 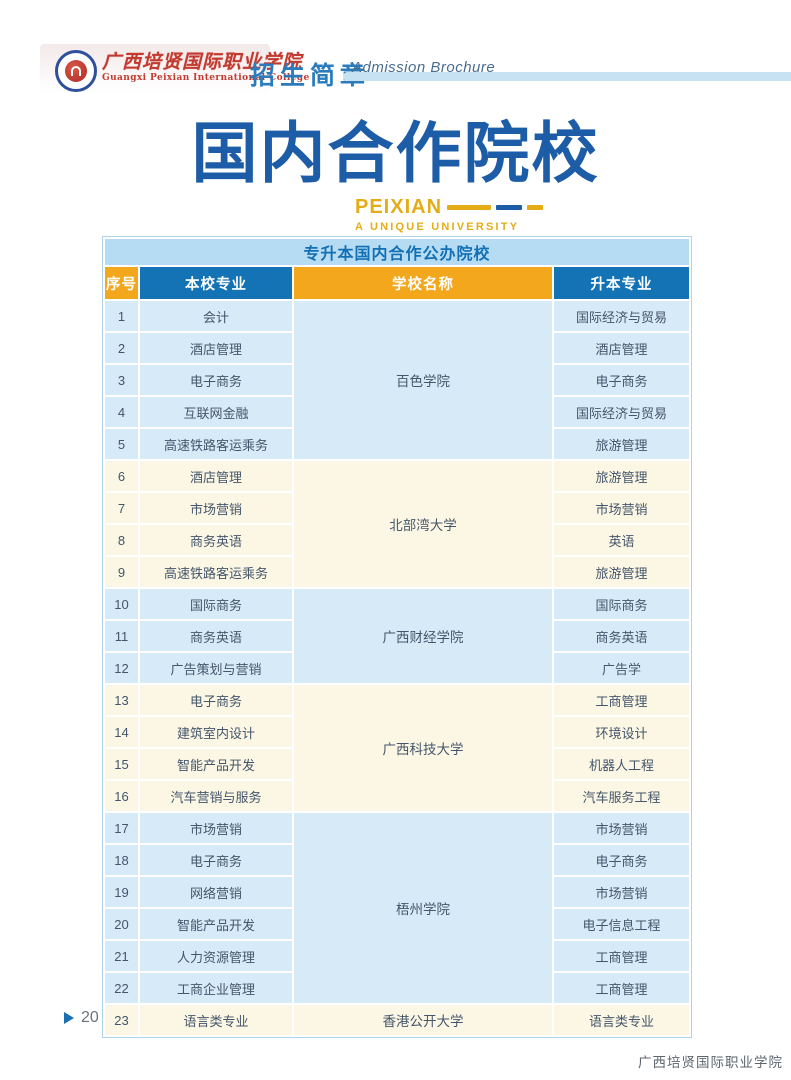 I want to click on row-number-cell: 8, so click(x=121, y=540).